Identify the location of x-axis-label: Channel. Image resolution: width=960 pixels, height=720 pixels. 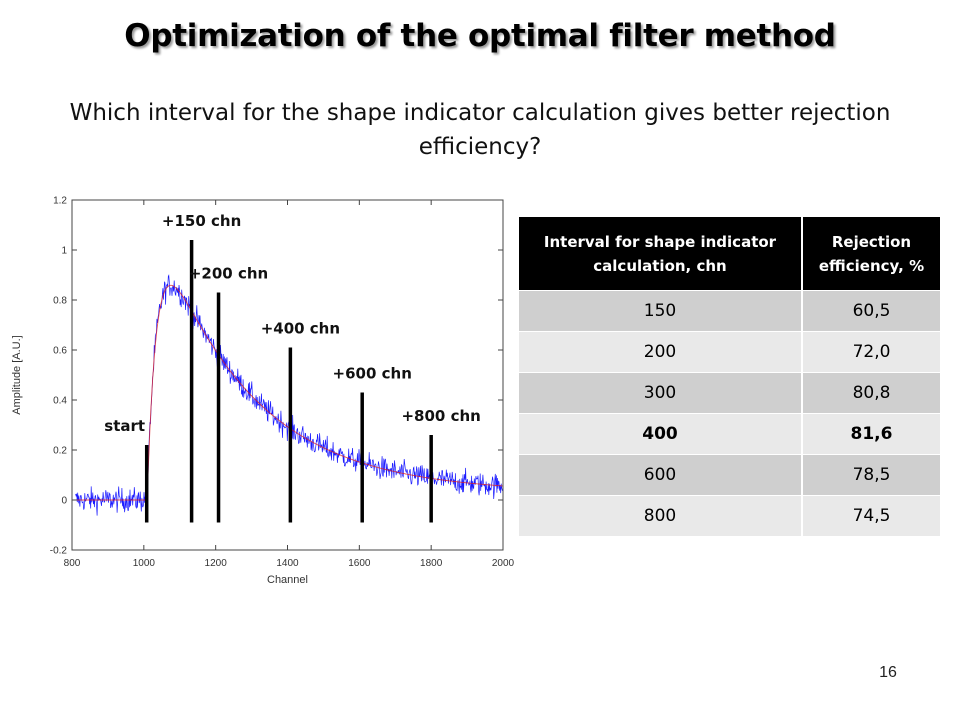
(287, 580).